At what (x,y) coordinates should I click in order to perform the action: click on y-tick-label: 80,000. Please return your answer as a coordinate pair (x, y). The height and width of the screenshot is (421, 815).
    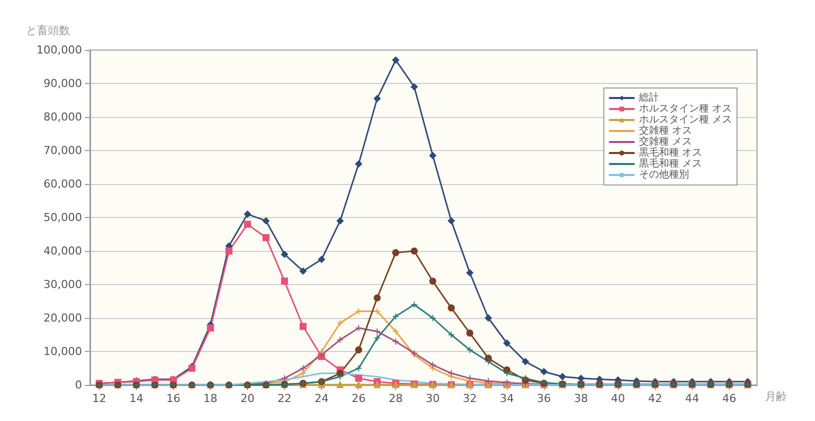
    Looking at the image, I should click on (63, 117).